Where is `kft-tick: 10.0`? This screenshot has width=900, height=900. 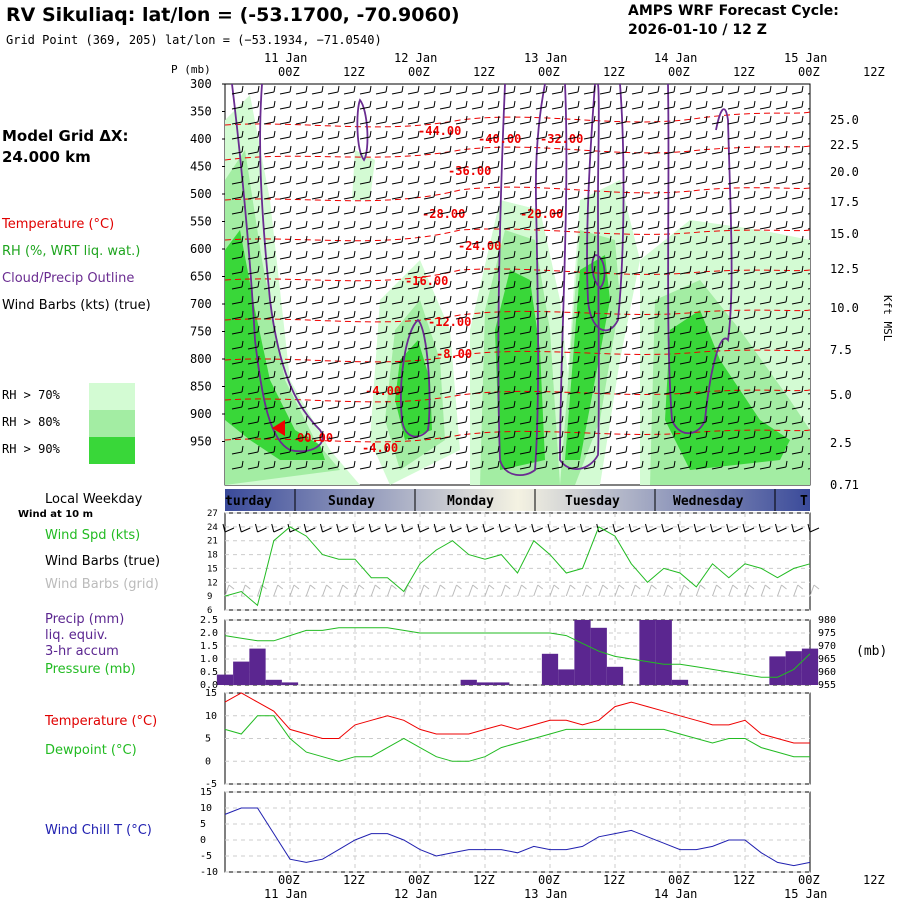 kft-tick: 10.0 is located at coordinates (844, 308).